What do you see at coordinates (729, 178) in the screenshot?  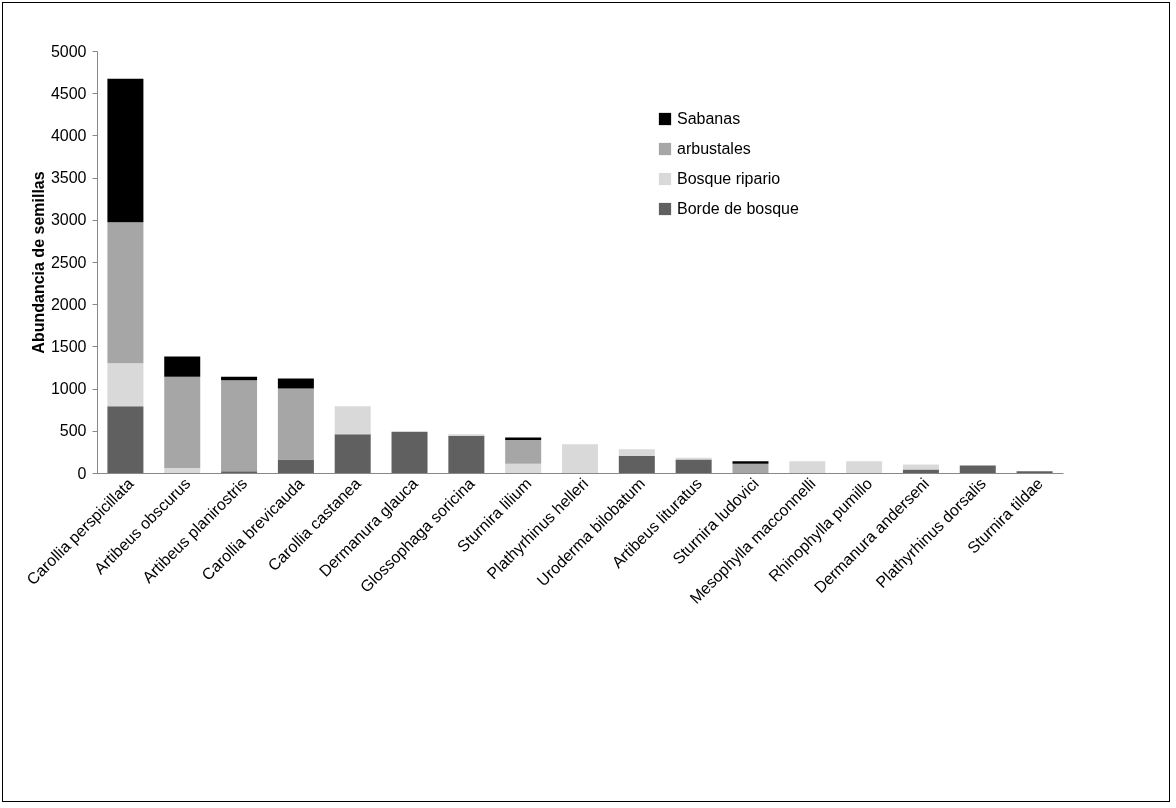 I see `legend-label: Bosque ripario` at bounding box center [729, 178].